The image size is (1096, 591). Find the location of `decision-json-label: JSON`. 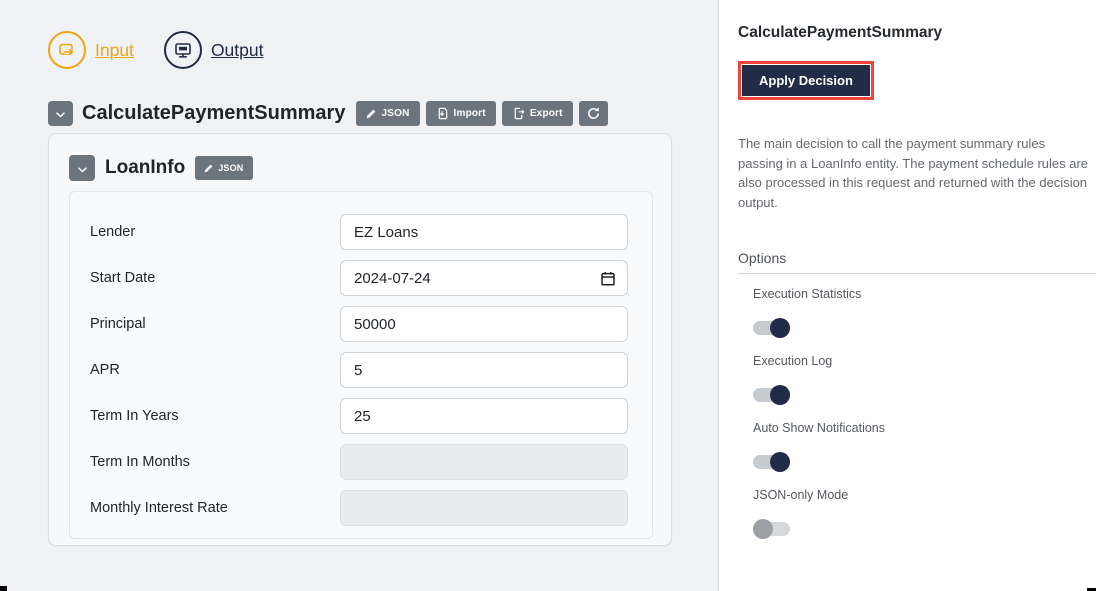

decision-json-label: JSON is located at coordinates (395, 113).